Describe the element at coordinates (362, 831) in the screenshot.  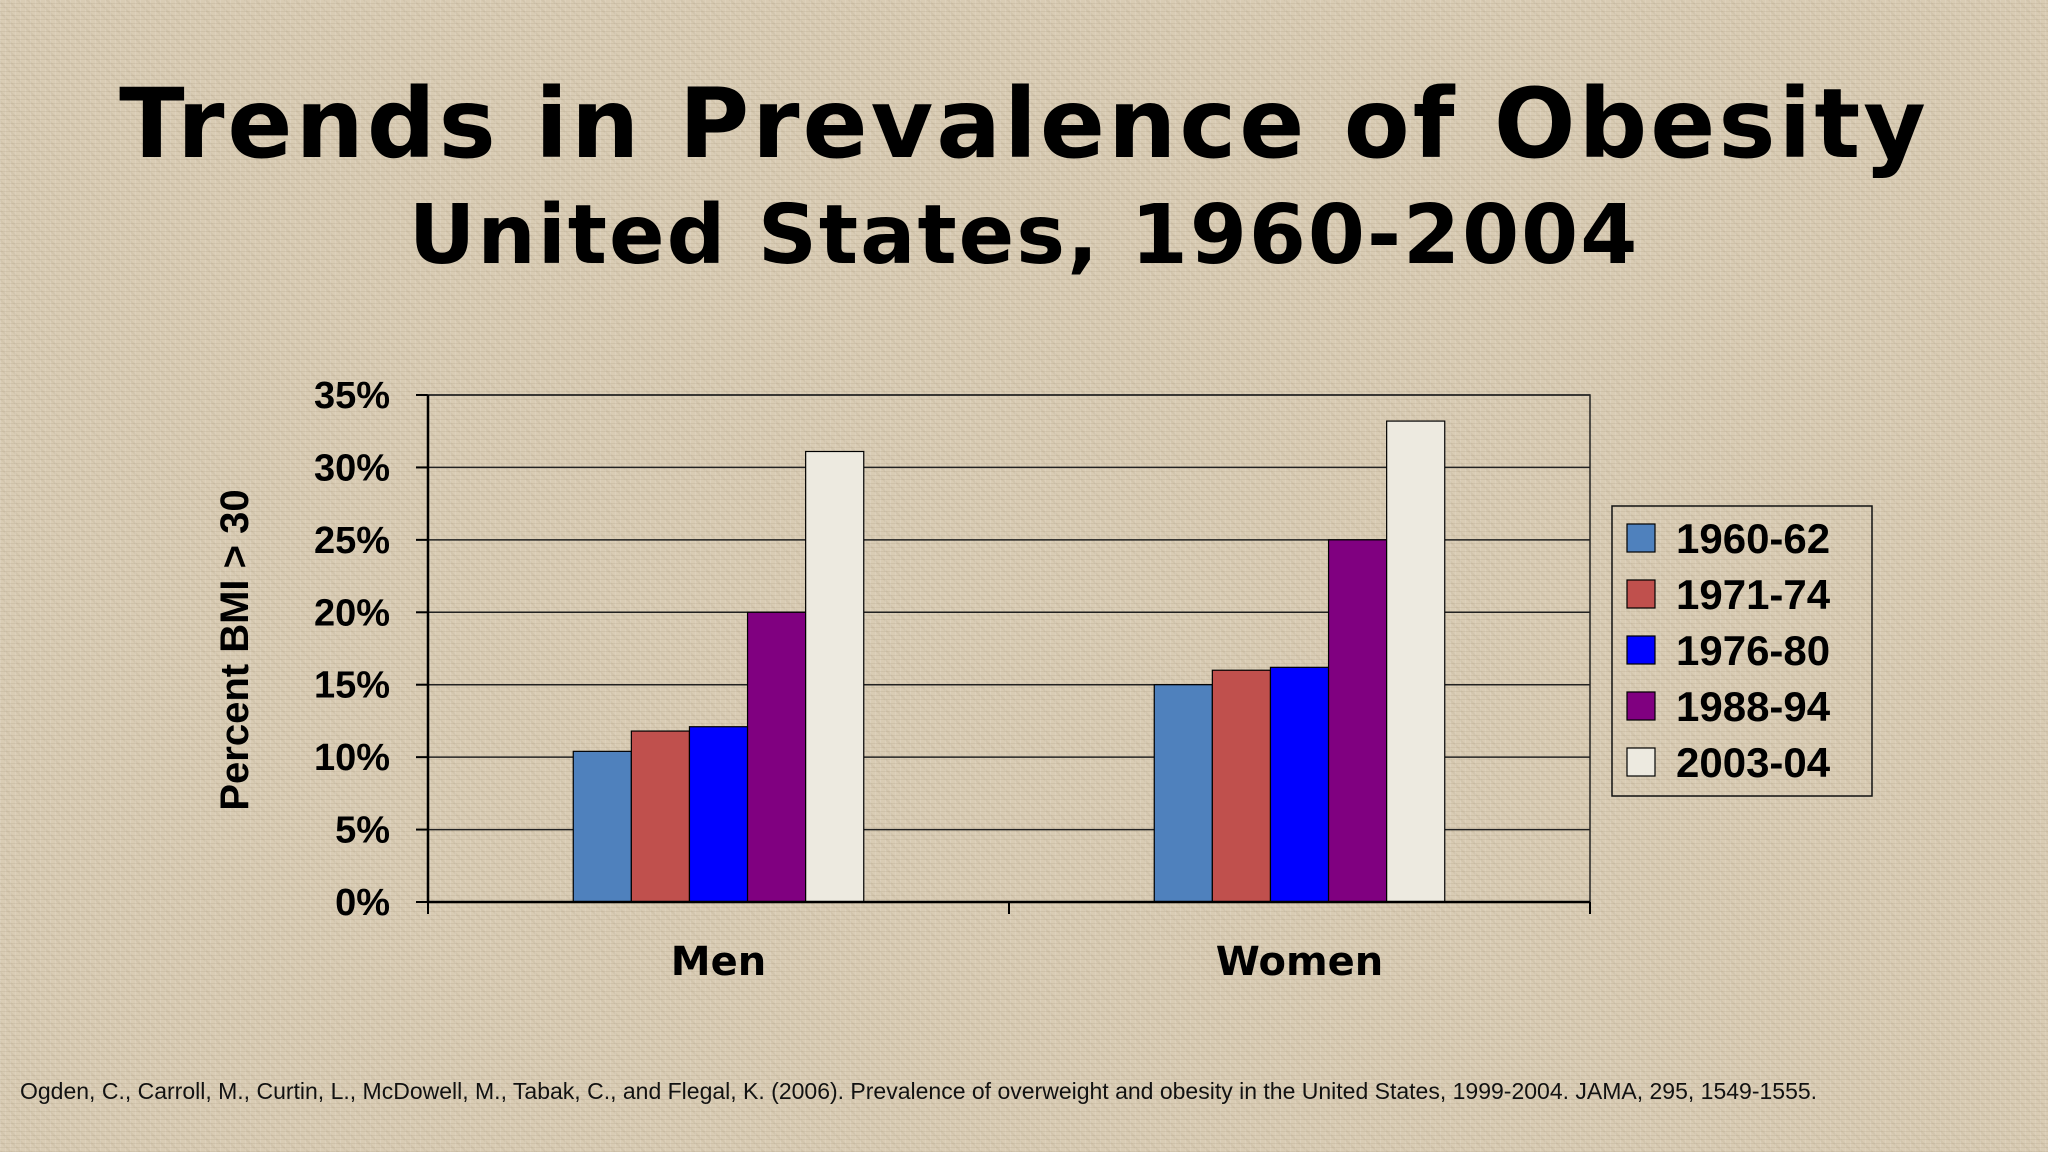
I see `y-tick-label: 5%` at that location.